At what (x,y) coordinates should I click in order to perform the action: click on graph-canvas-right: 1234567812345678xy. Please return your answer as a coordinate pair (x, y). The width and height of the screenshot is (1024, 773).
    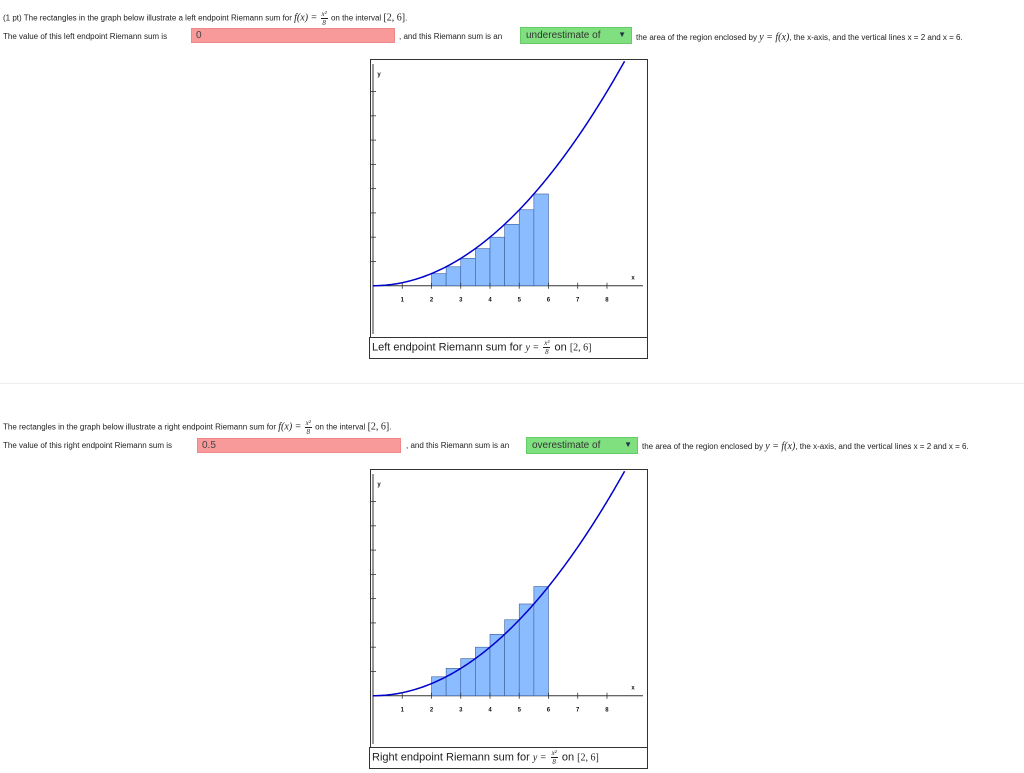
    Looking at the image, I should click on (500, 607).